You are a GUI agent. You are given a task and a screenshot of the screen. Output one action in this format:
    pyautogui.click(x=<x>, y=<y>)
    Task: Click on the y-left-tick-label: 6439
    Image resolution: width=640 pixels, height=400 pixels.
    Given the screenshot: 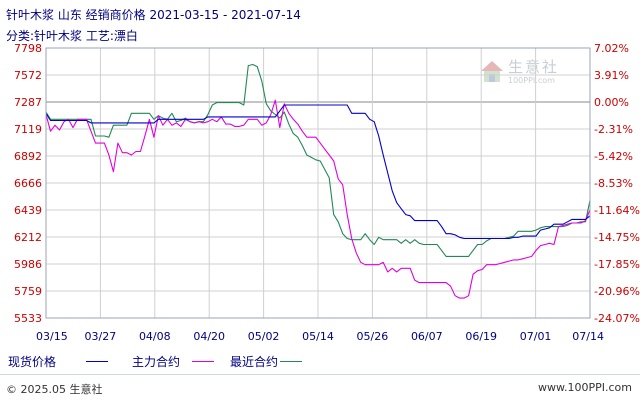 What is the action you would take?
    pyautogui.click(x=28, y=210)
    